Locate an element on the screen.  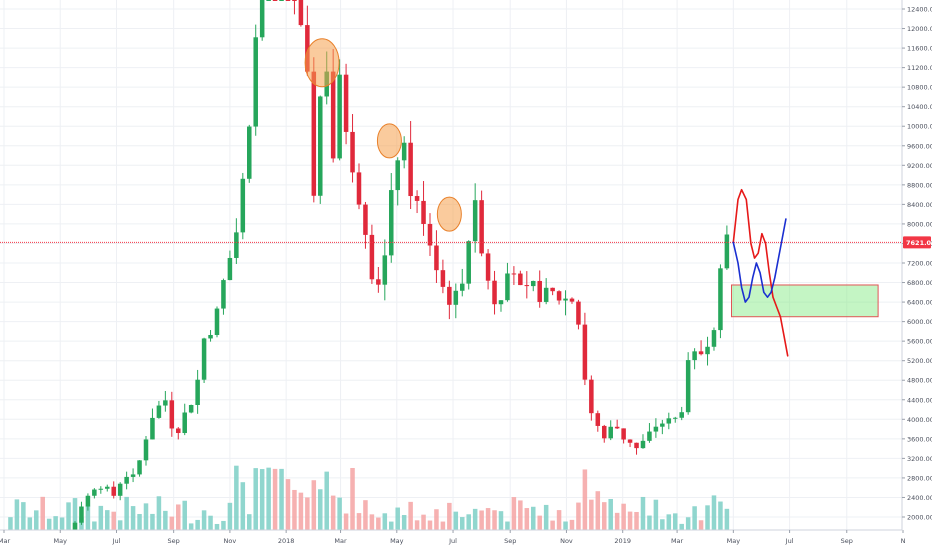
y-tick-label: 11600.00 is located at coordinates (919, 49).